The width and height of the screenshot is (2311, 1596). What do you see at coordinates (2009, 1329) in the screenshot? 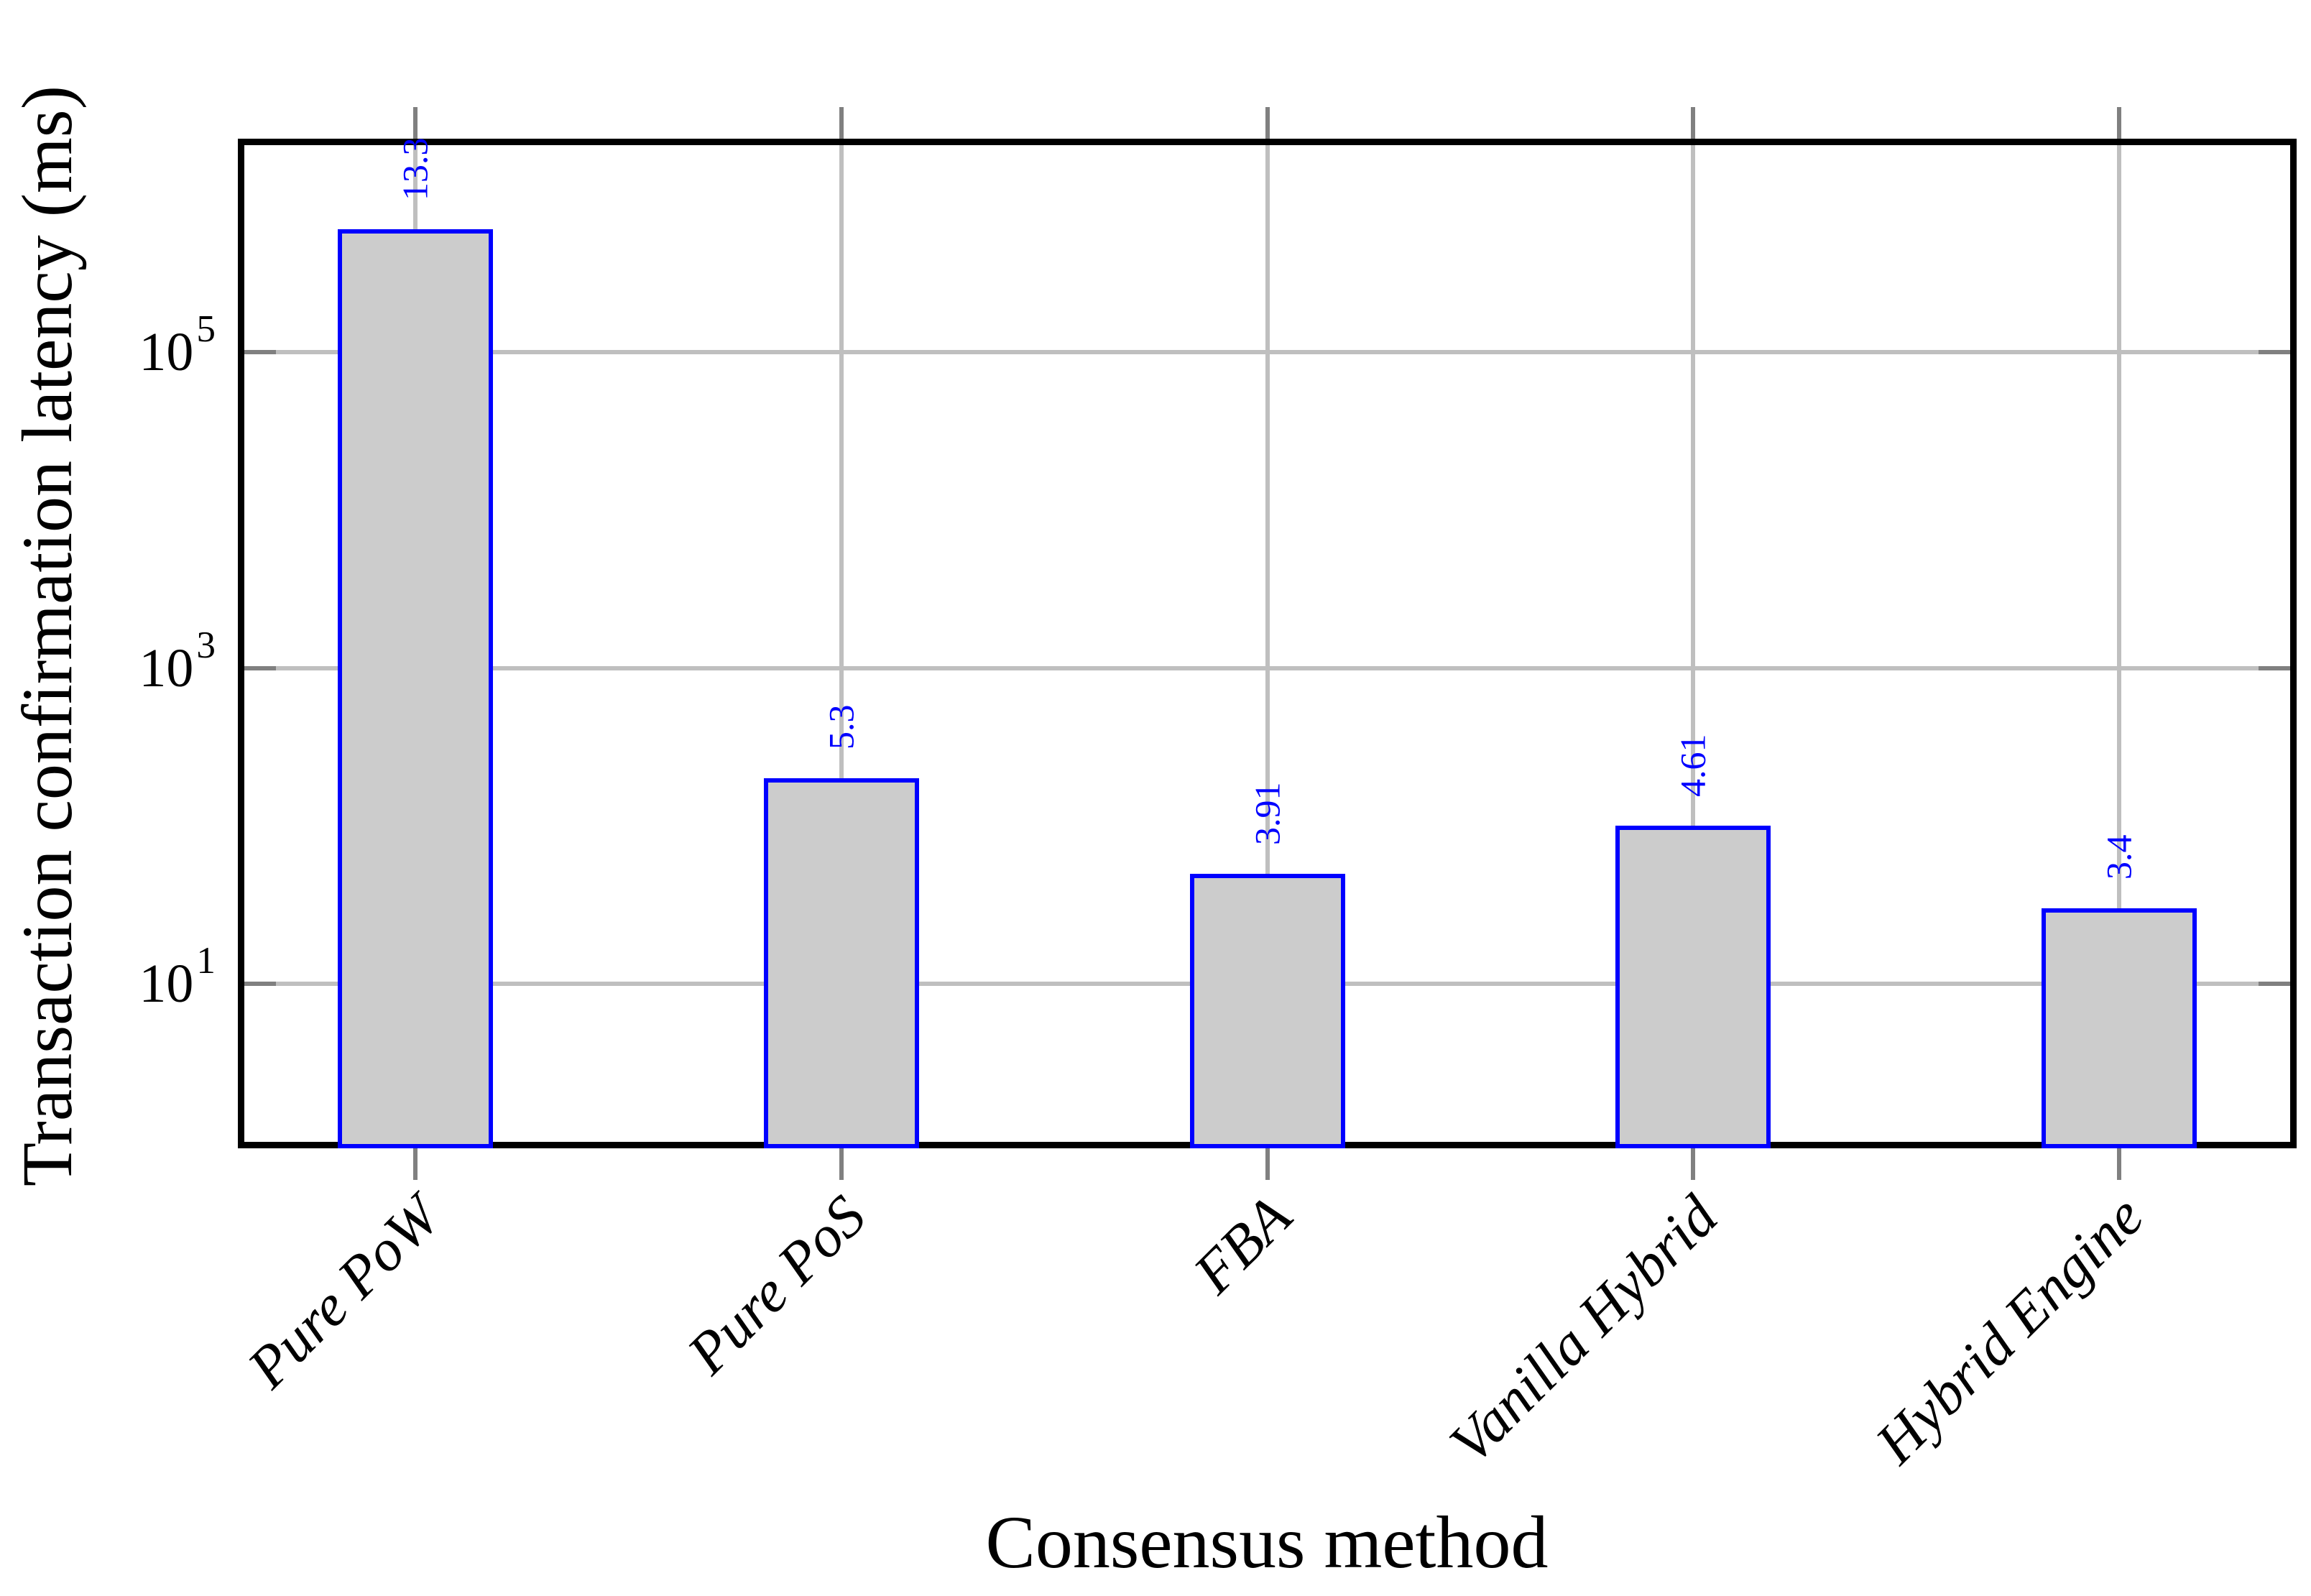
I see `x-tick-label: Hybrid Engine` at bounding box center [2009, 1329].